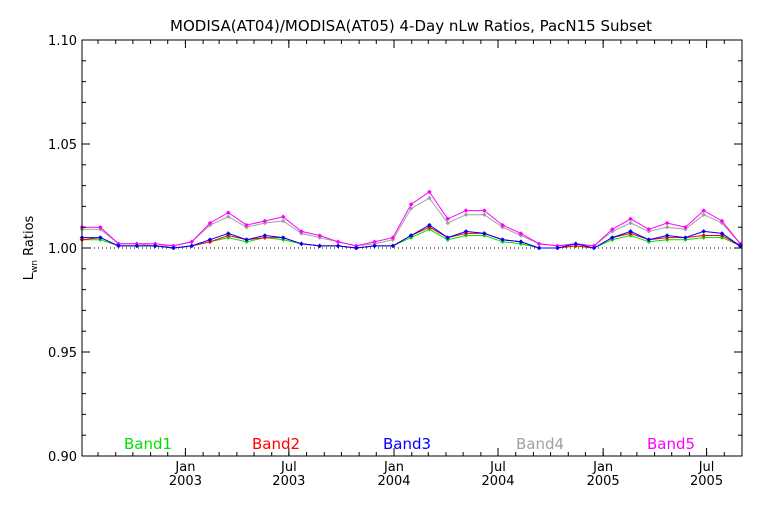 The image size is (768, 512). I want to click on y-axis-label: Lwn Ratios, so click(31, 247).